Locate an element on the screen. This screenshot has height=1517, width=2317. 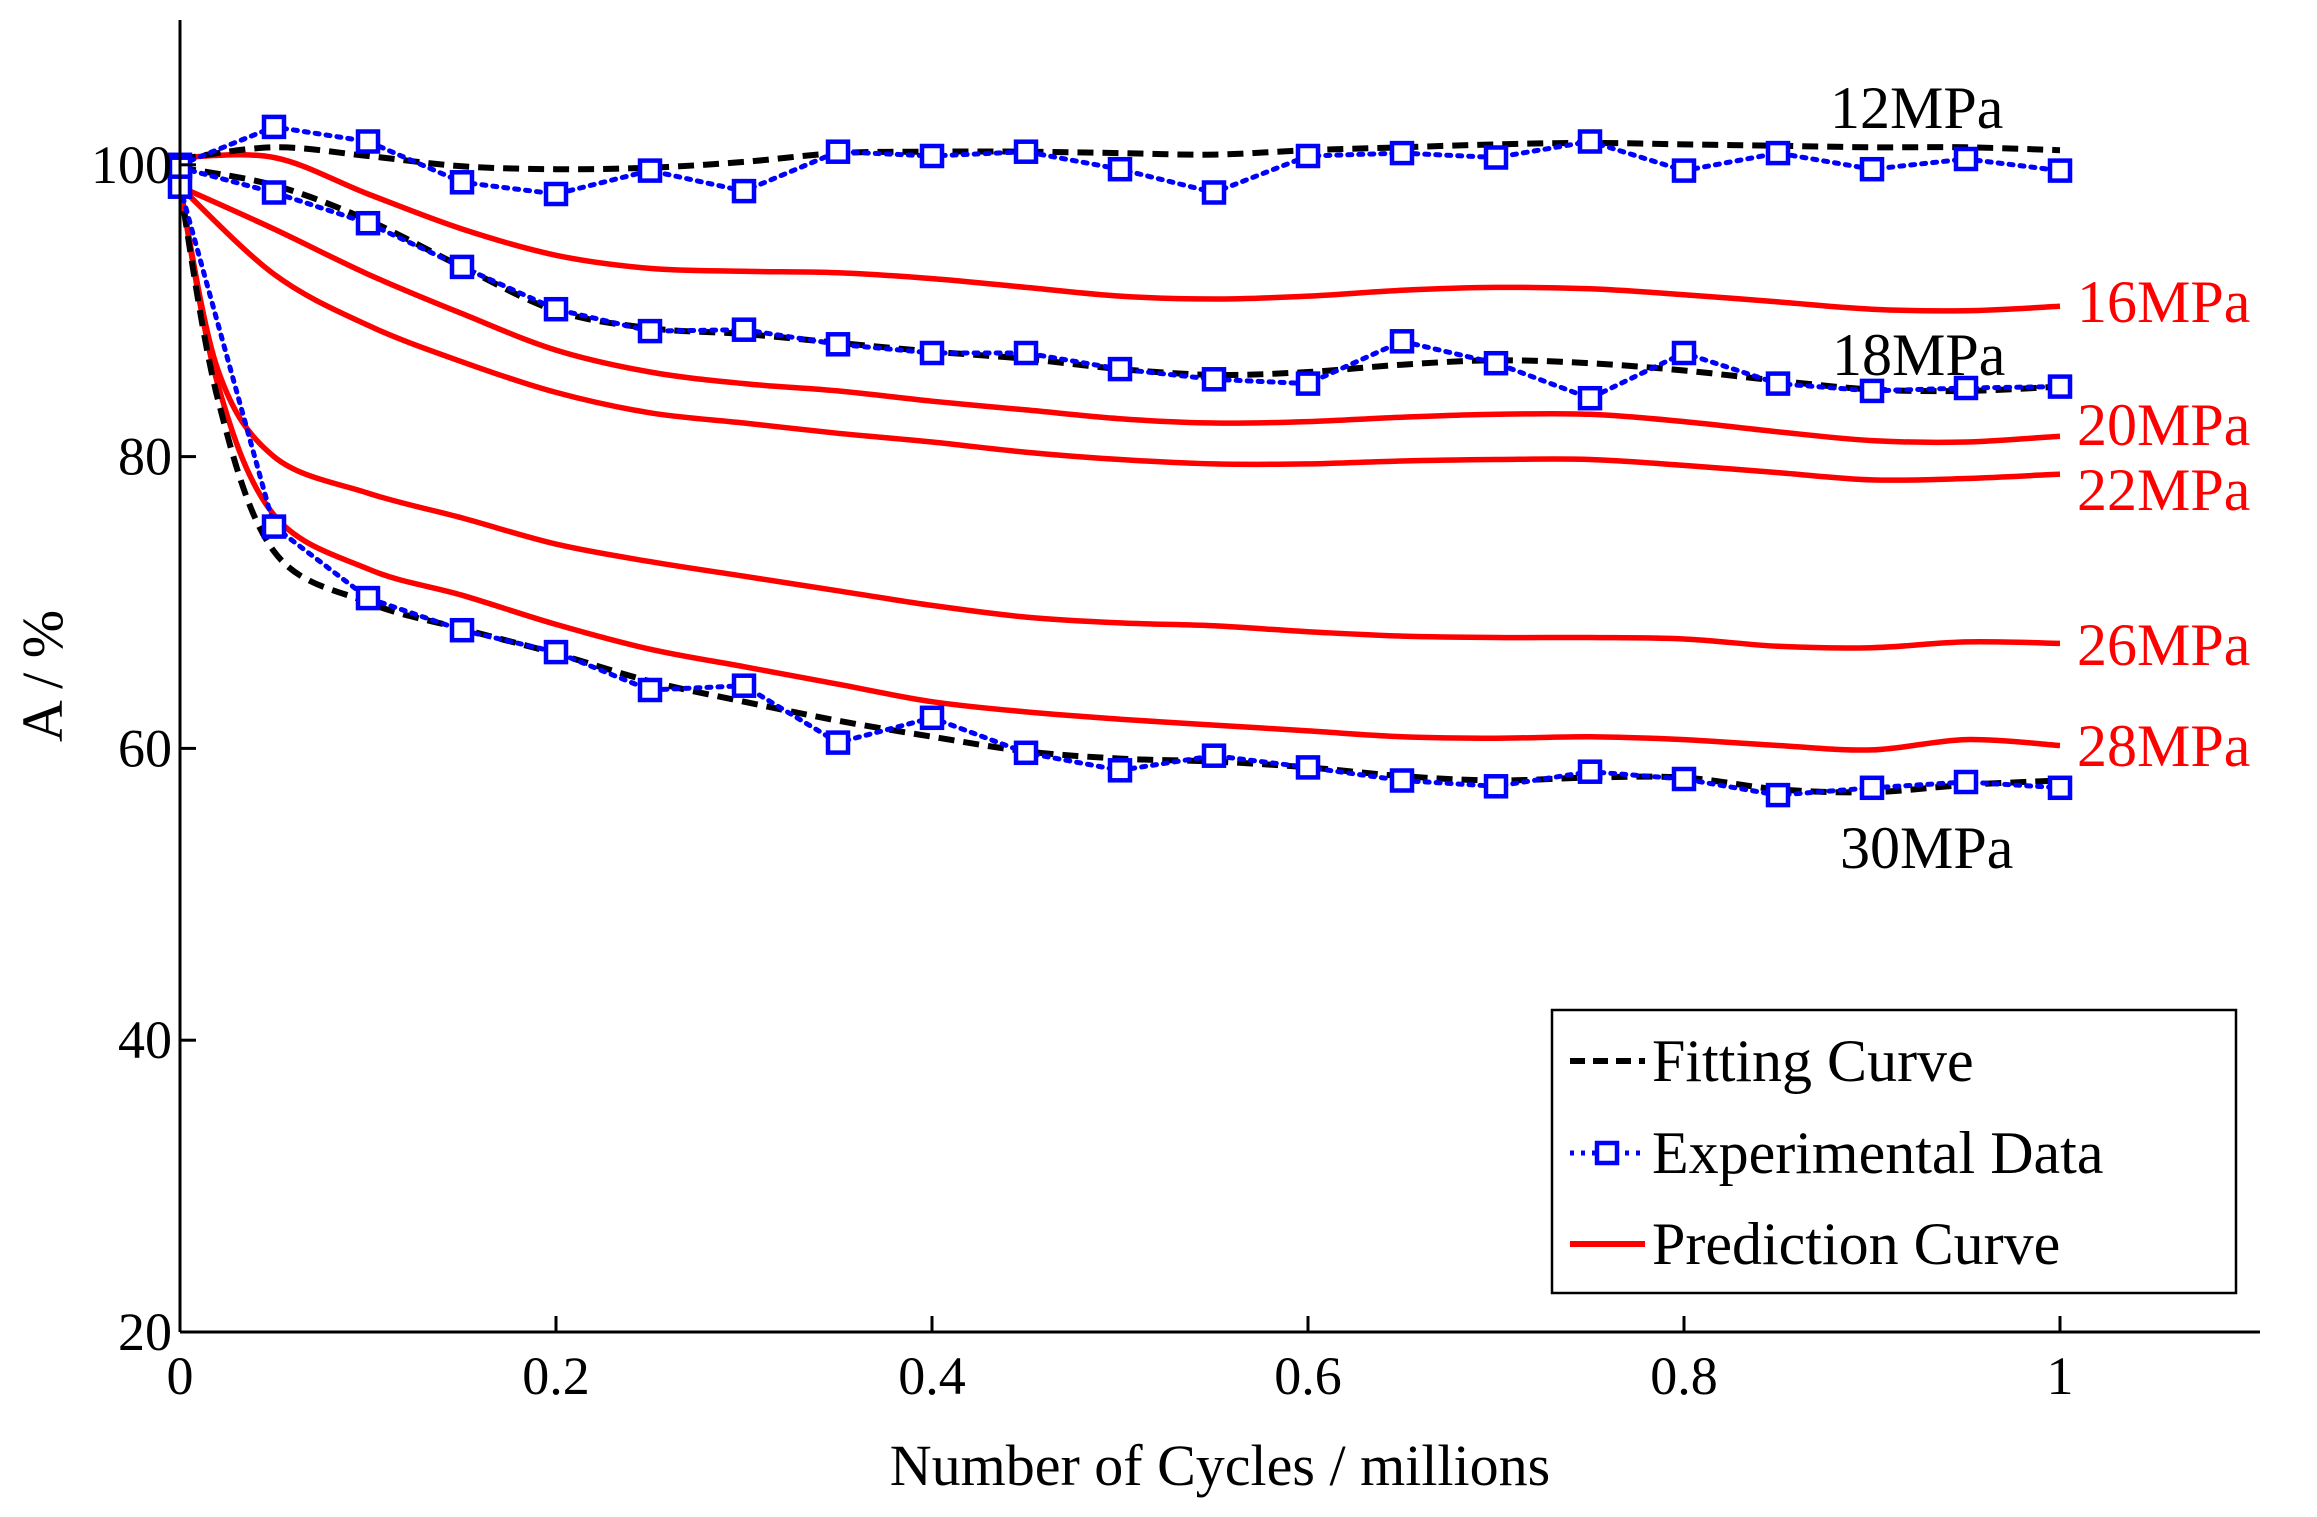
series-12mpa-fitting-curve is located at coordinates (1120, 156).